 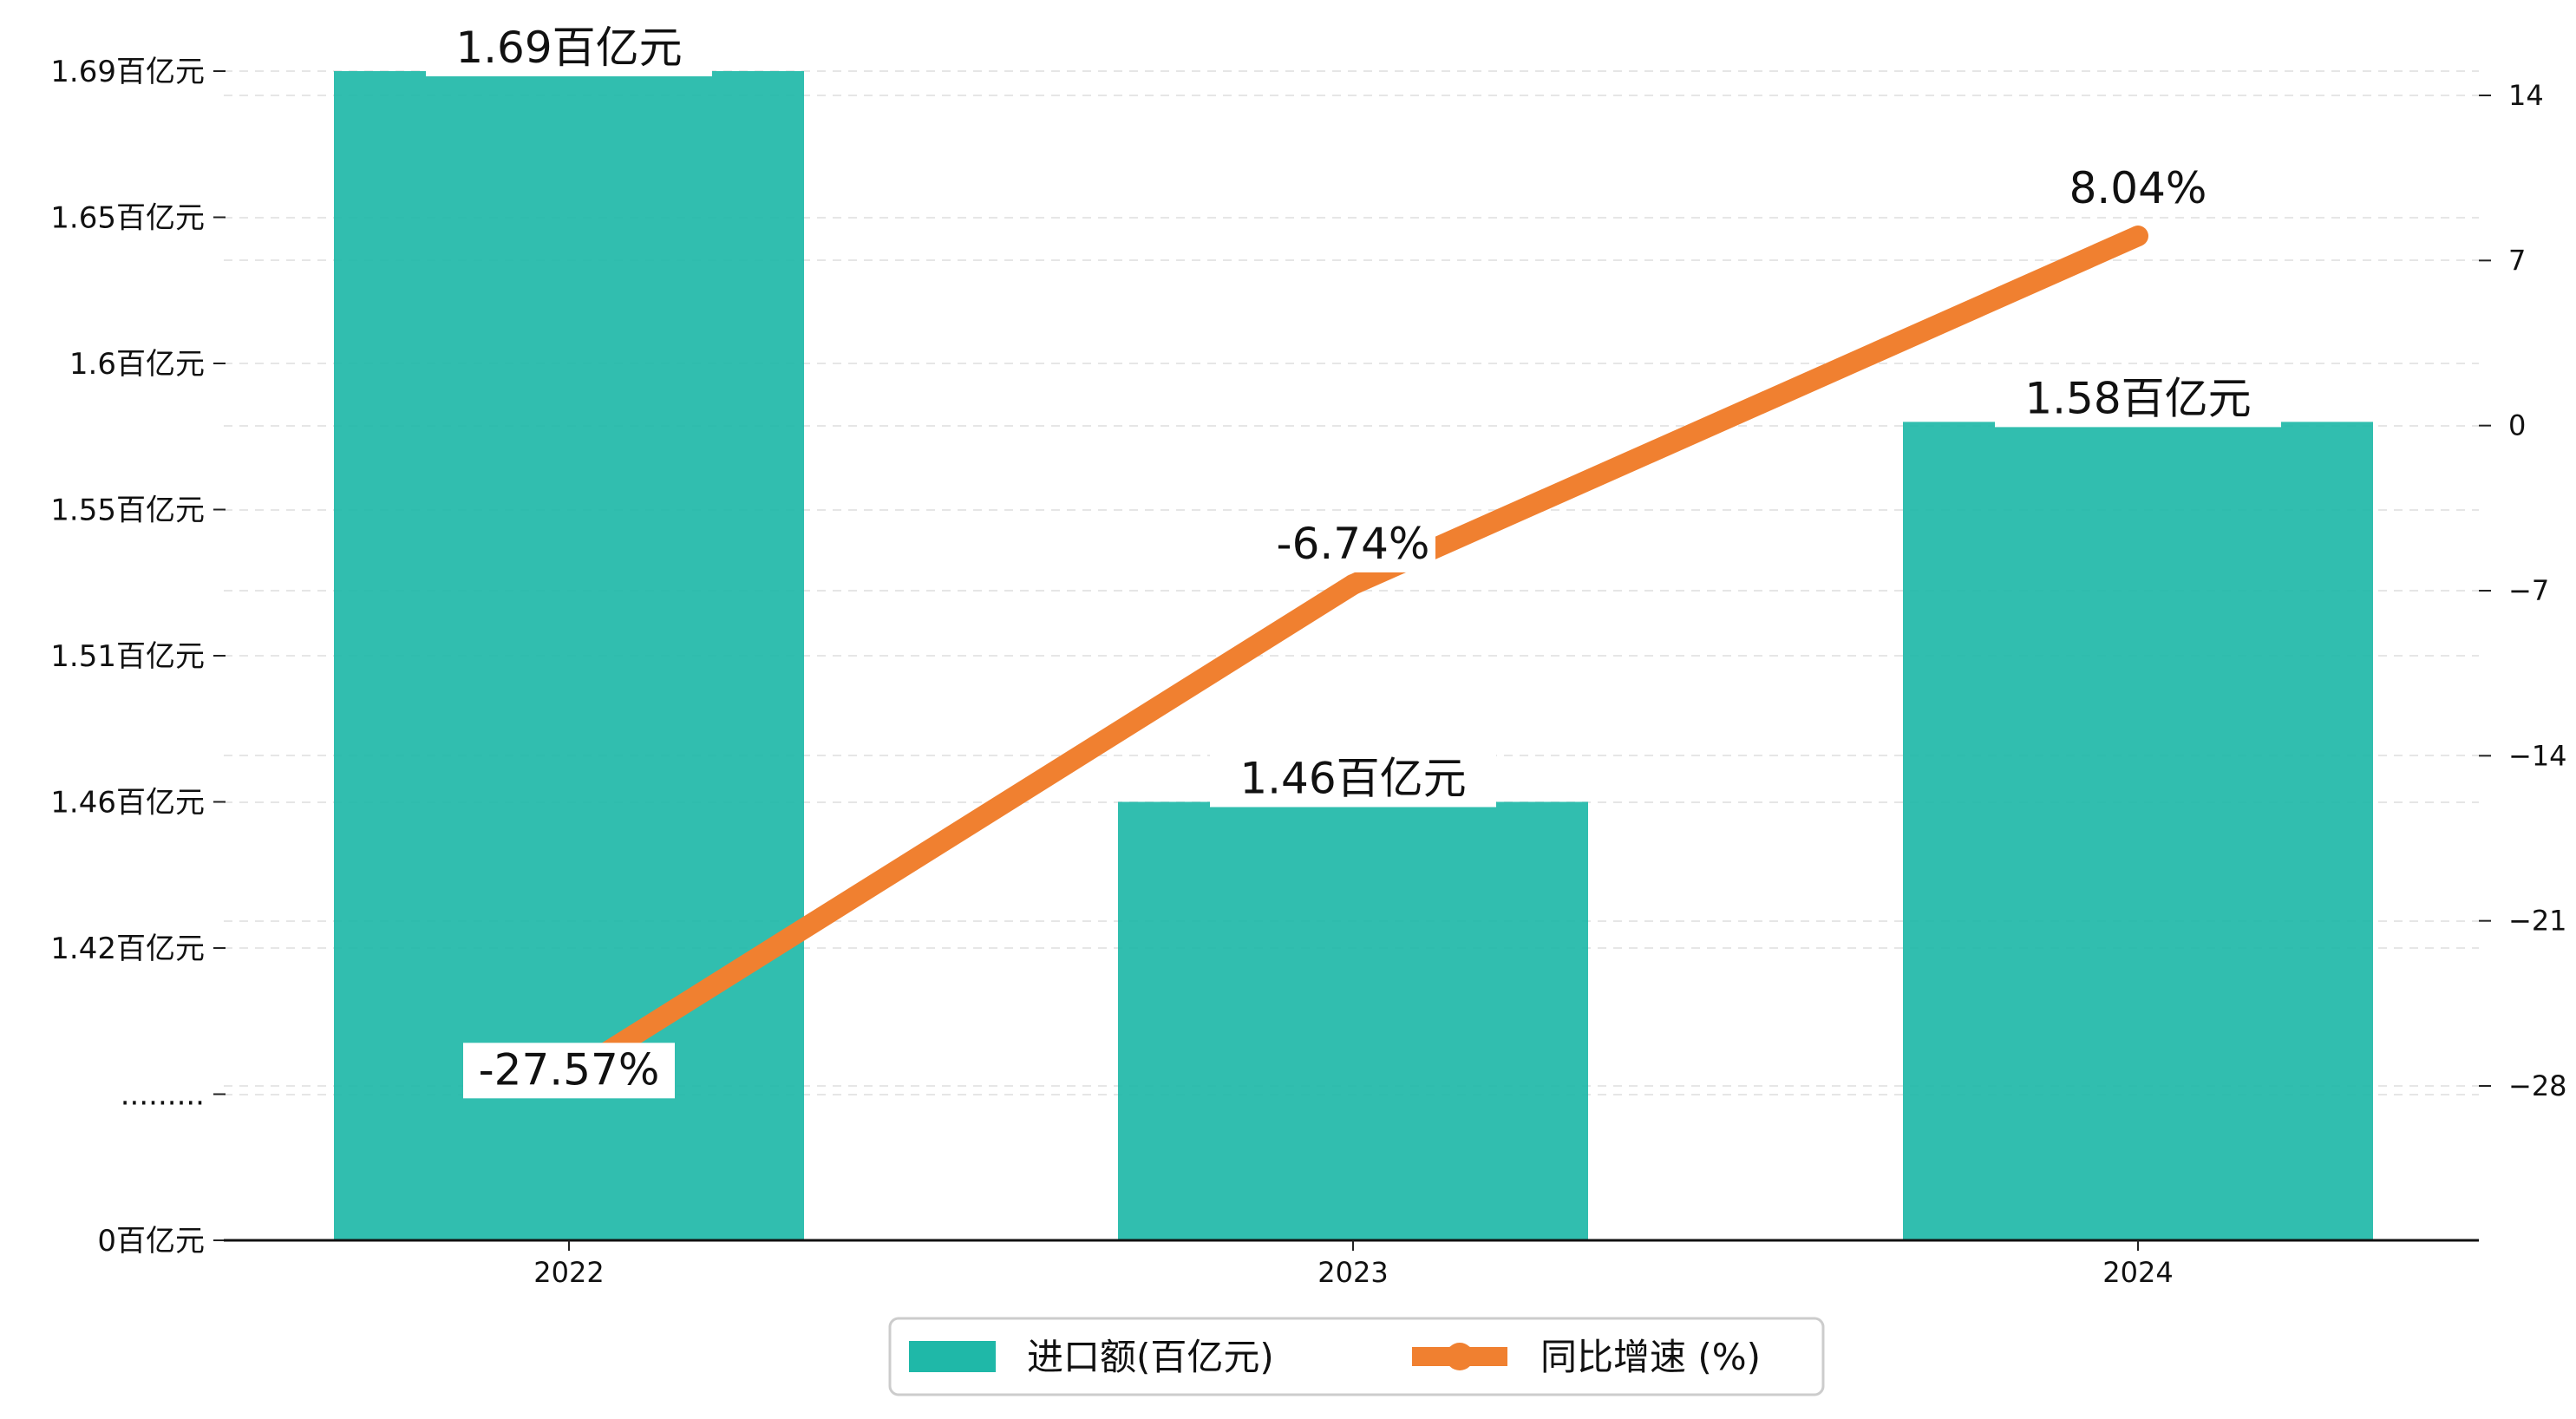 I want to click on left-tick-label: 1.69百亿元, so click(x=127, y=72).